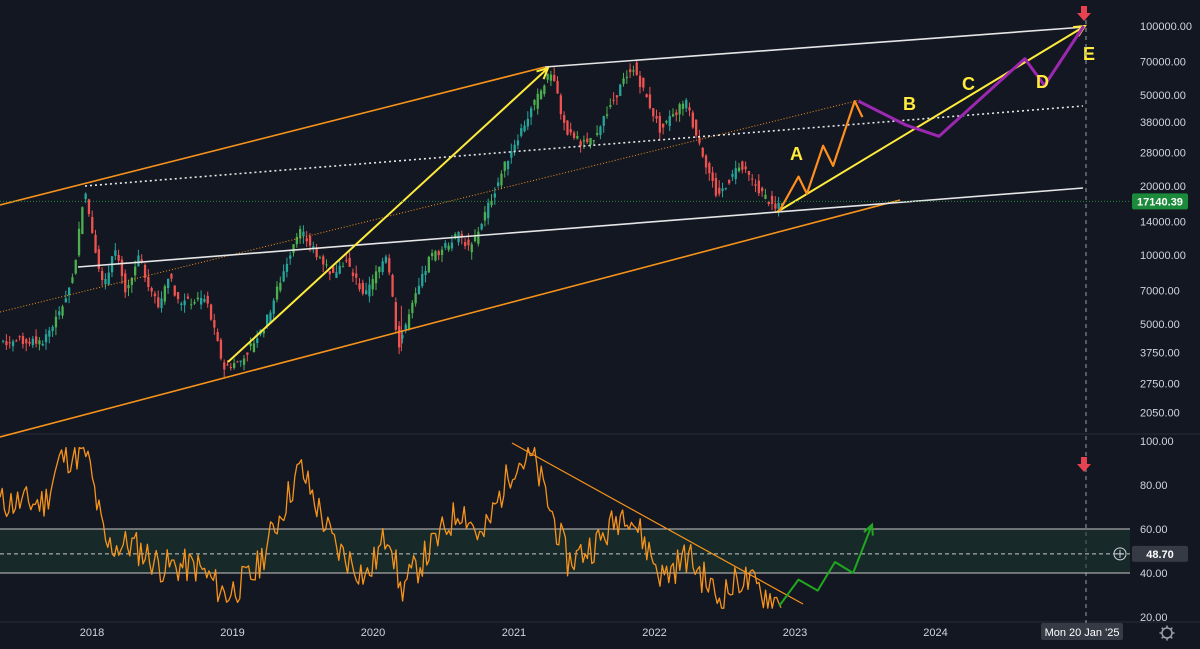  What do you see at coordinates (1084, 13) in the screenshot?
I see `red-down-marker-price` at bounding box center [1084, 13].